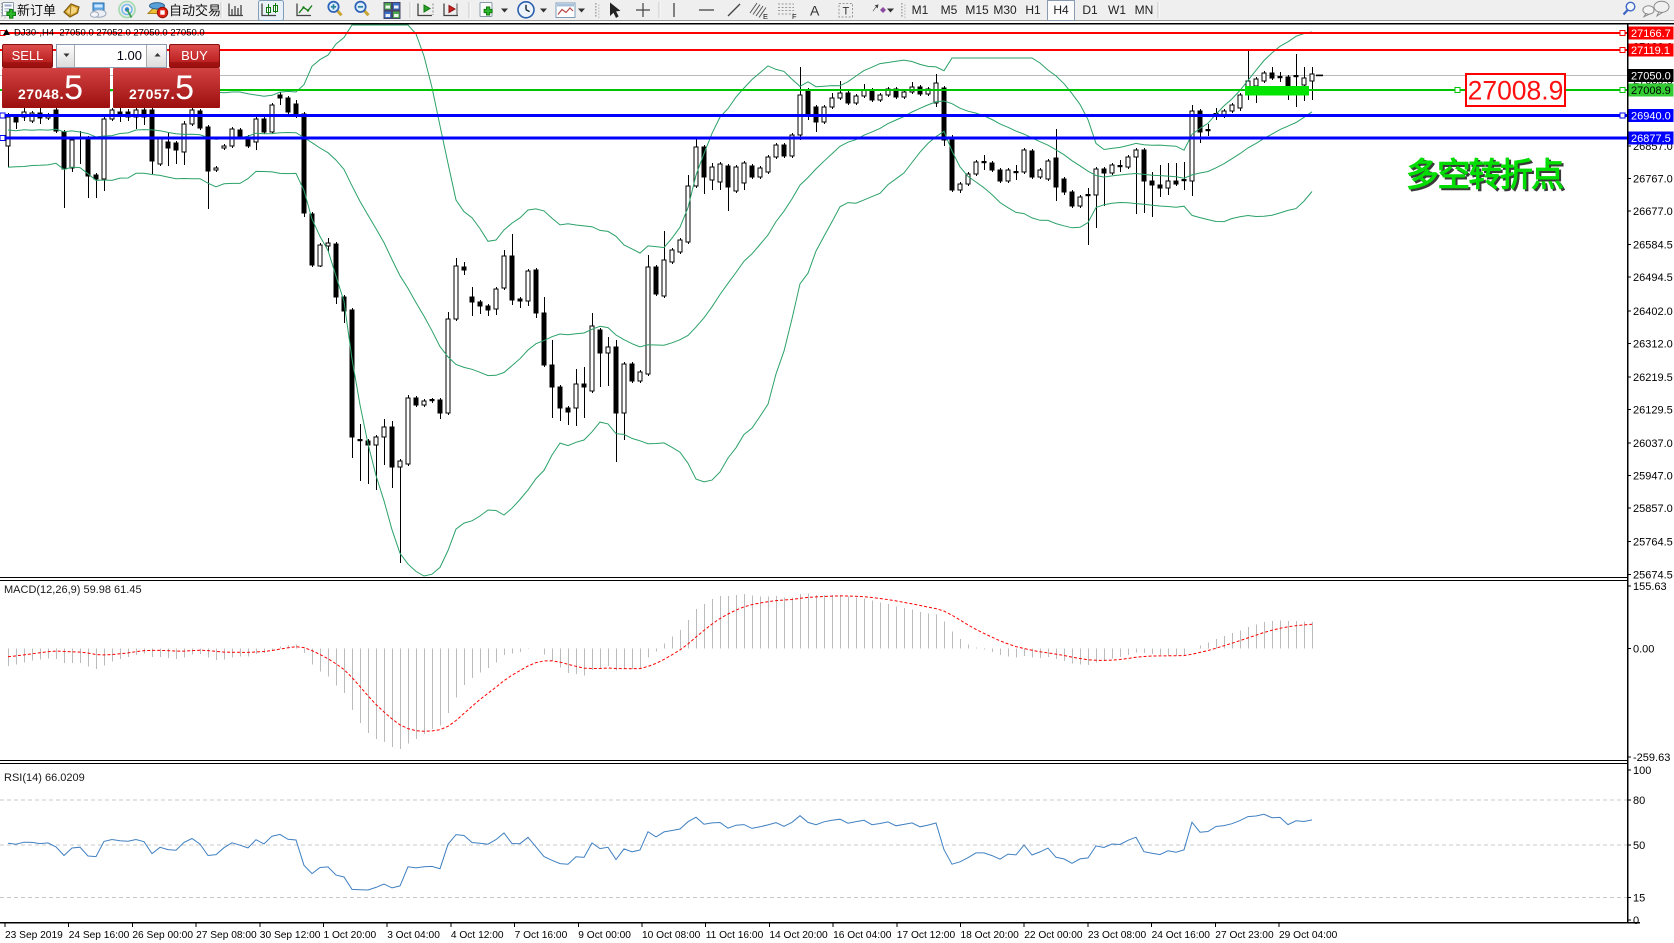  I want to click on svg-text: 25947.0, so click(1653, 477).